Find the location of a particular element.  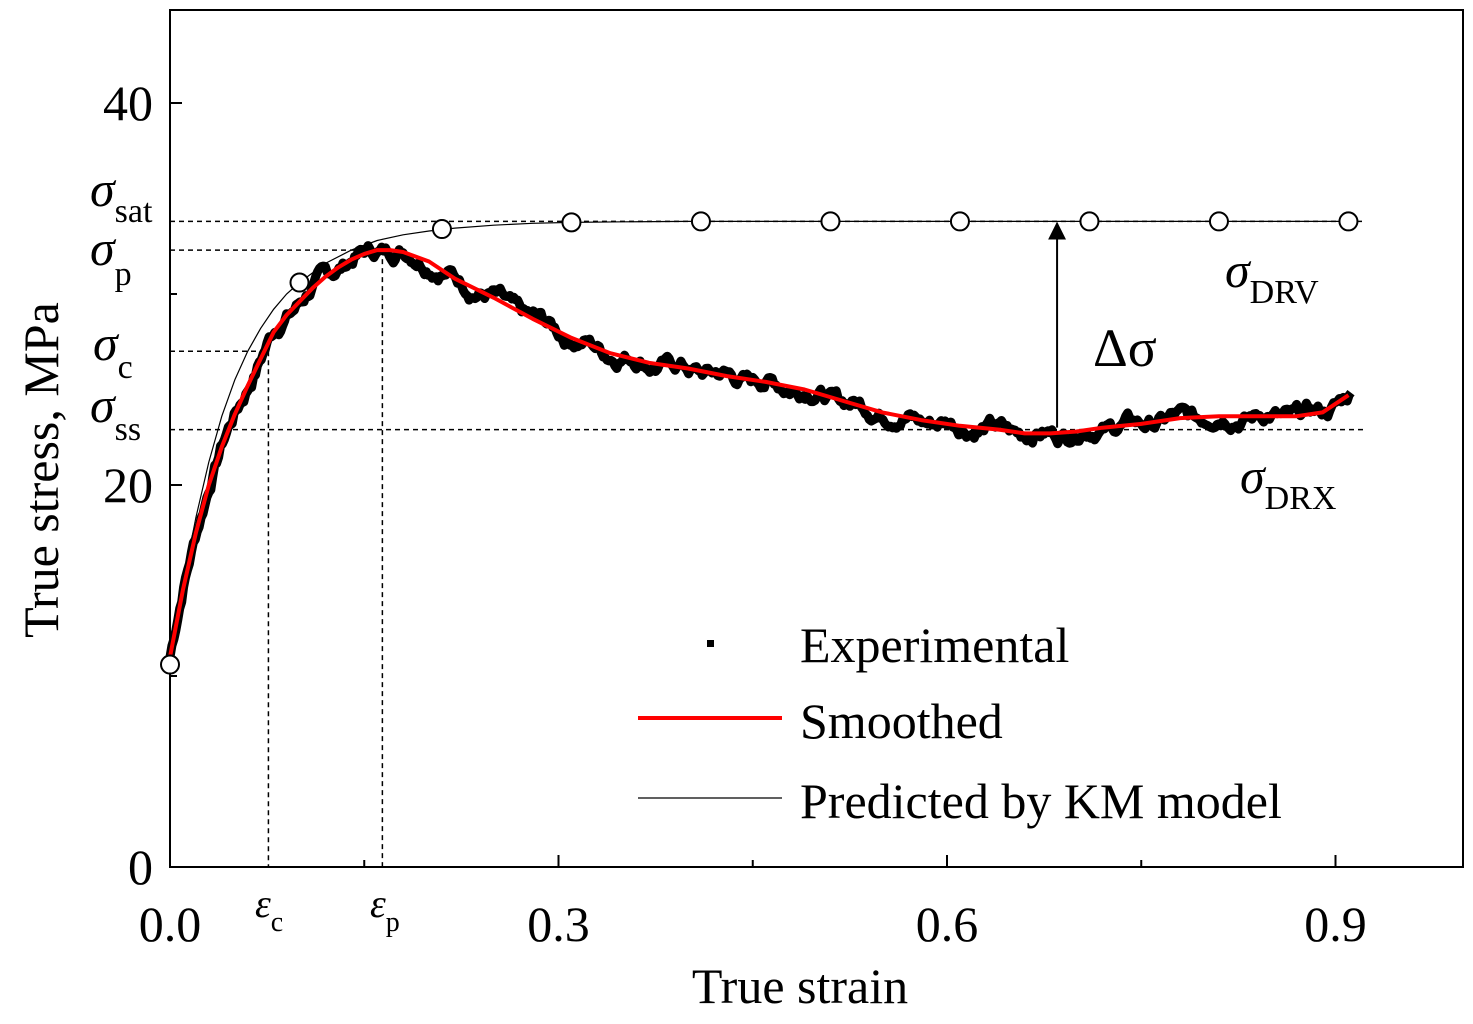

legend-experimental-label: Experimental is located at coordinates (934, 645).